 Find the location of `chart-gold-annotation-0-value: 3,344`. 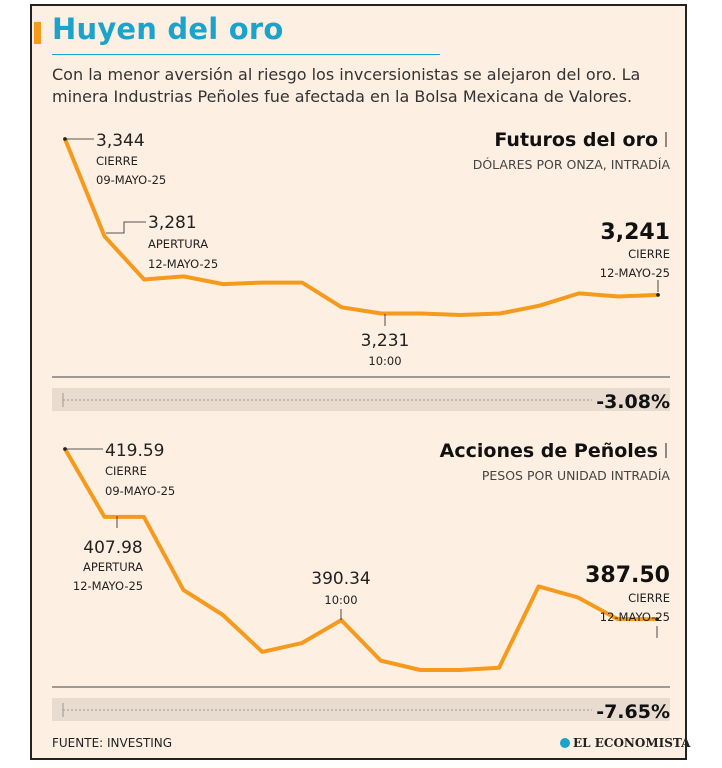

chart-gold-annotation-0-value: 3,344 is located at coordinates (120, 141).